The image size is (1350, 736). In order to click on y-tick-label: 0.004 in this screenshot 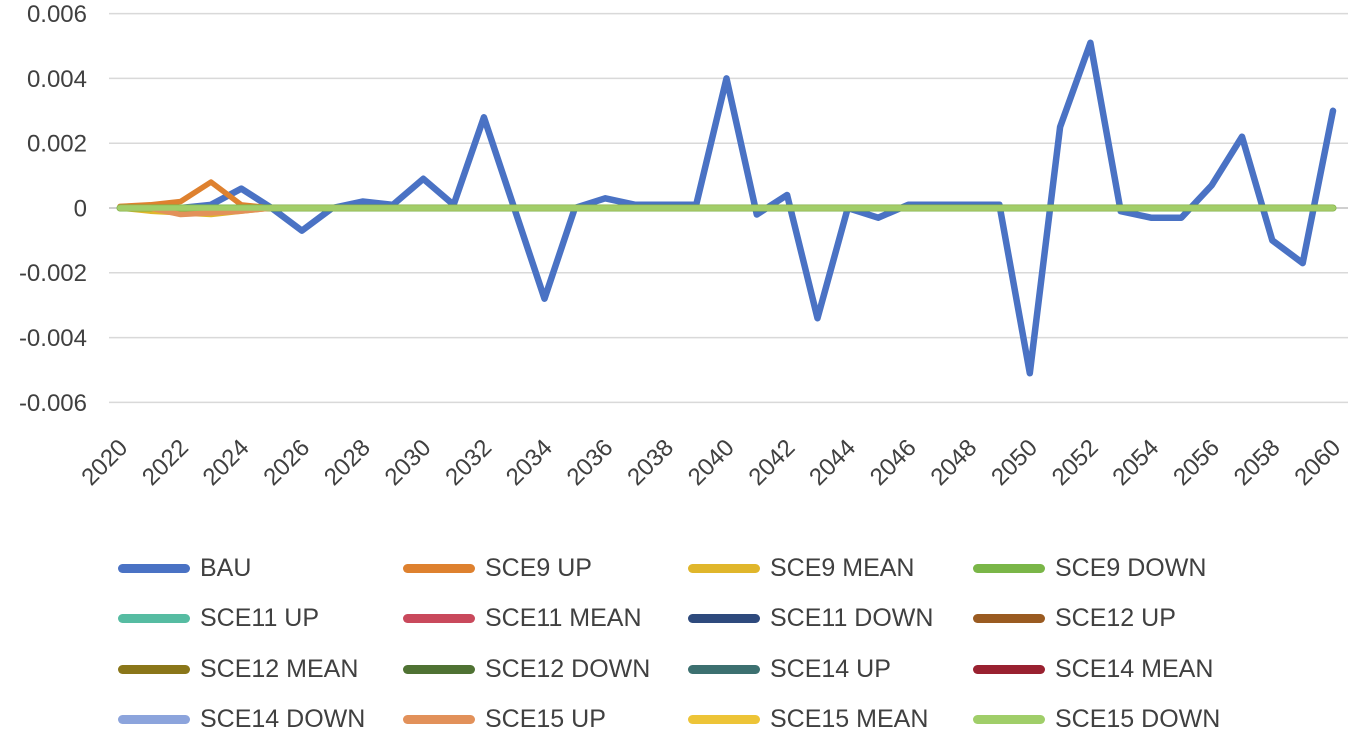, I will do `click(57, 79)`.